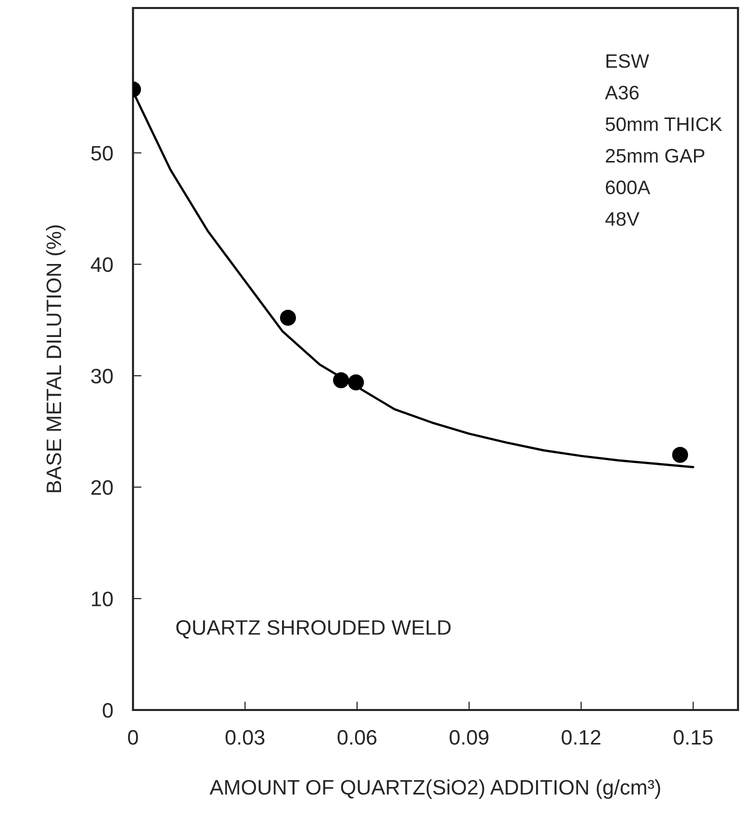 This screenshot has height=829, width=744. Describe the element at coordinates (469, 737) in the screenshot. I see `x-tick-label: 0.09` at that location.